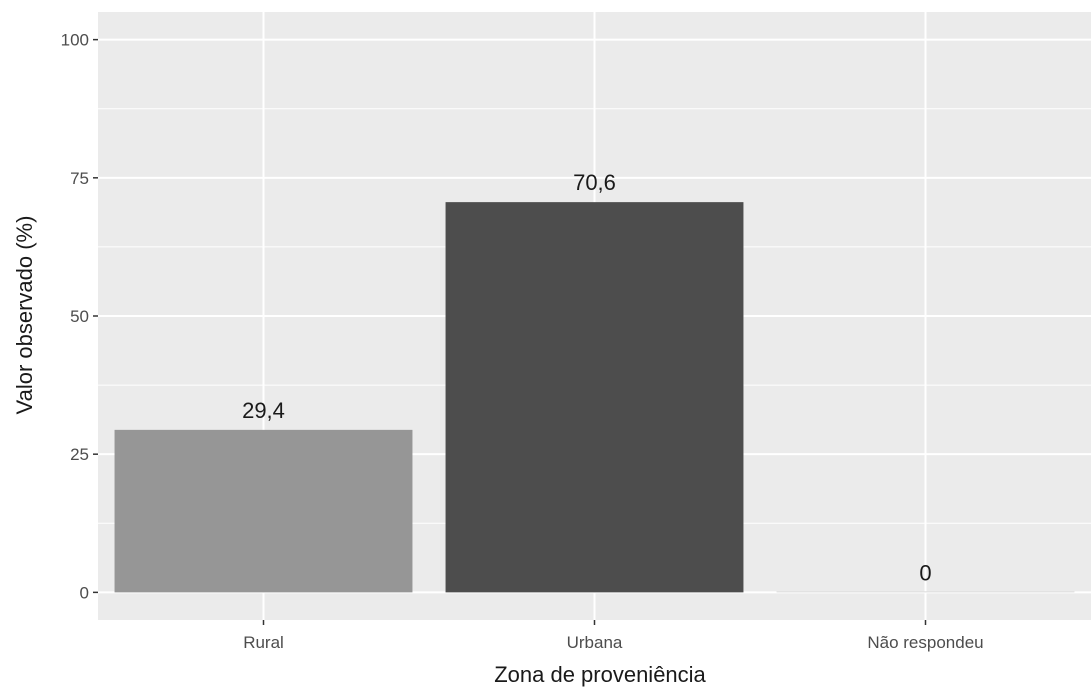  I want to click on y-tick-label: 100, so click(75, 40).